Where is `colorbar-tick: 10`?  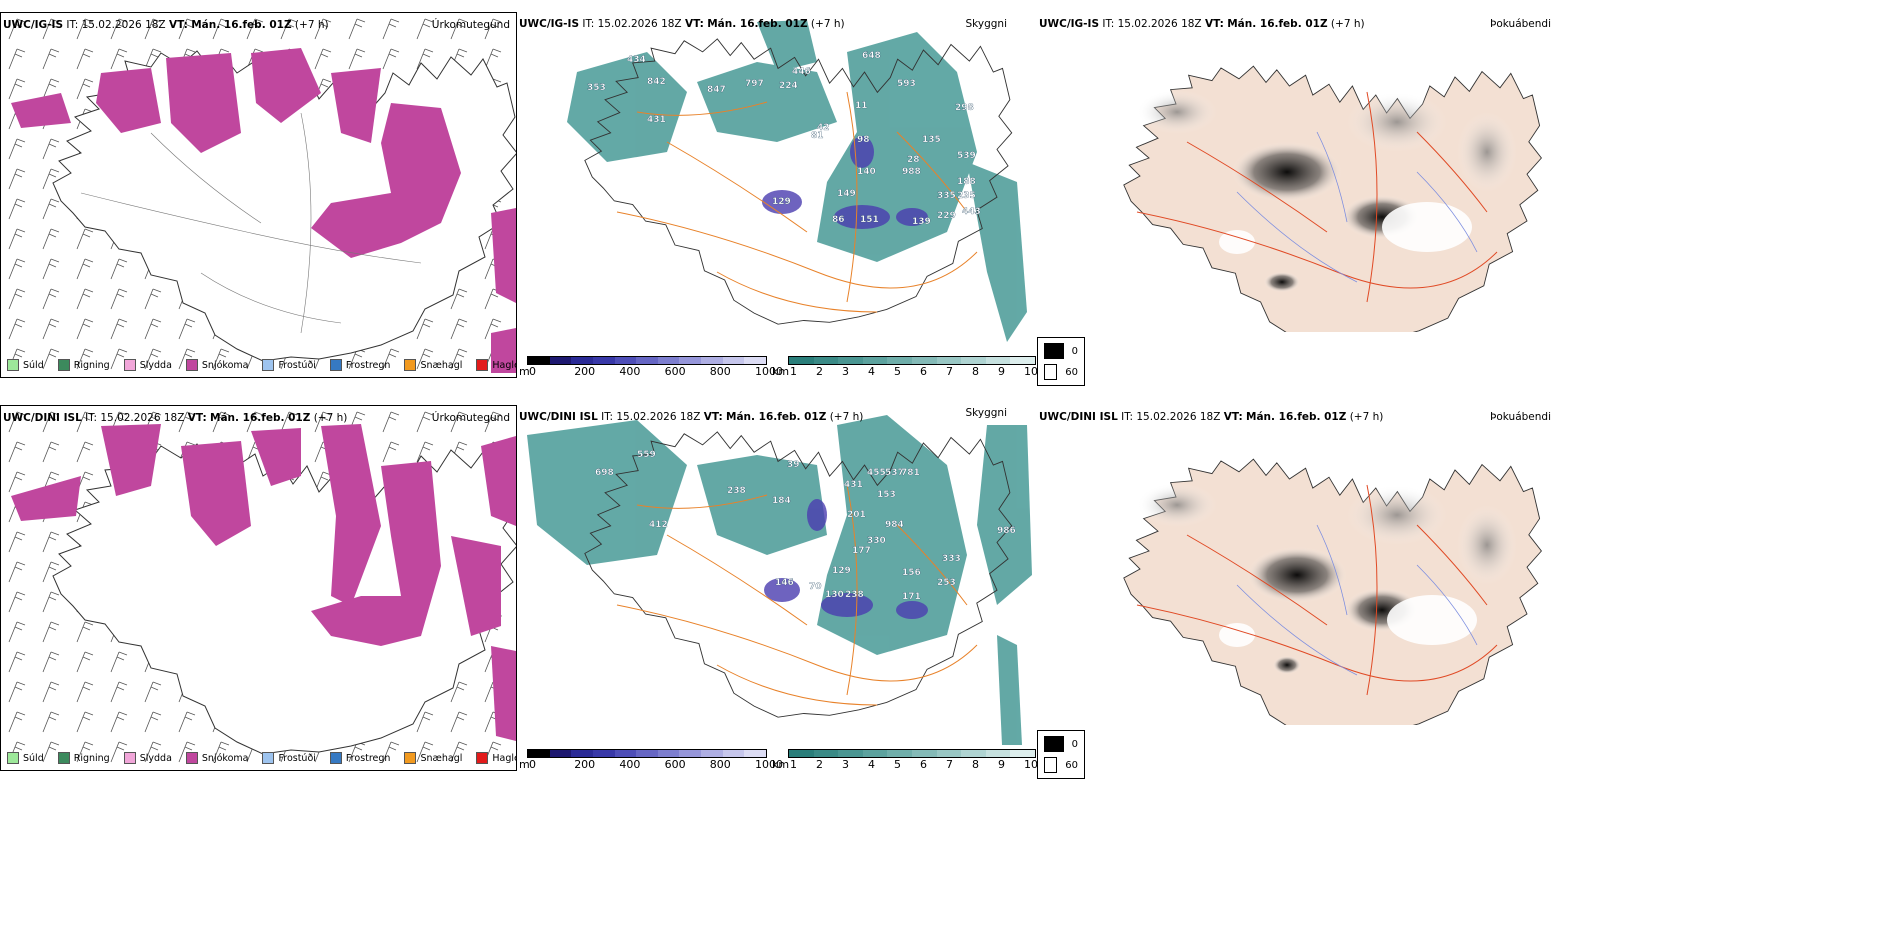
colorbar-tick: 10 is located at coordinates (1030, 371).